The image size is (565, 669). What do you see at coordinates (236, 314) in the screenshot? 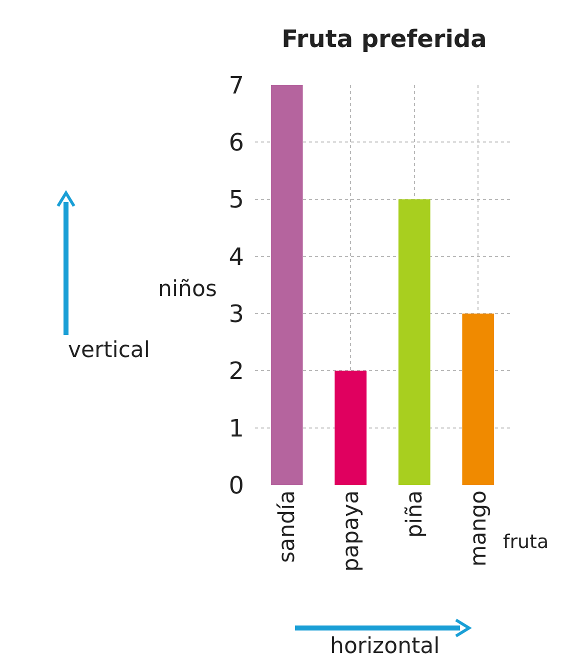
I see `y-tick-label: 3` at bounding box center [236, 314].